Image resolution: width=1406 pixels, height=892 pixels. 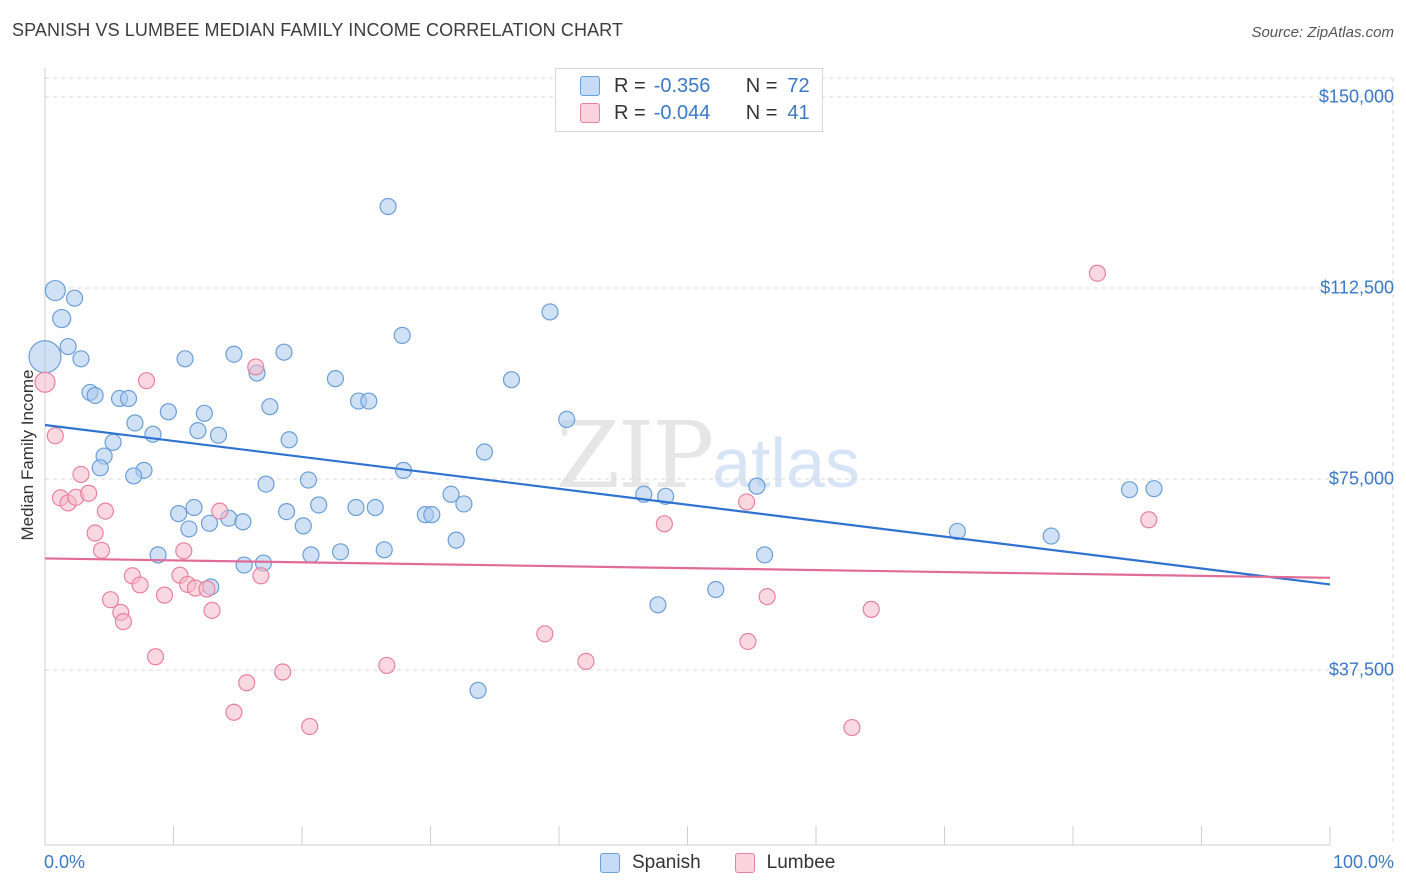 I want to click on correlation-legend: R = -0.356 N = 72 R = -0.044 N = 41, so click(x=689, y=100).